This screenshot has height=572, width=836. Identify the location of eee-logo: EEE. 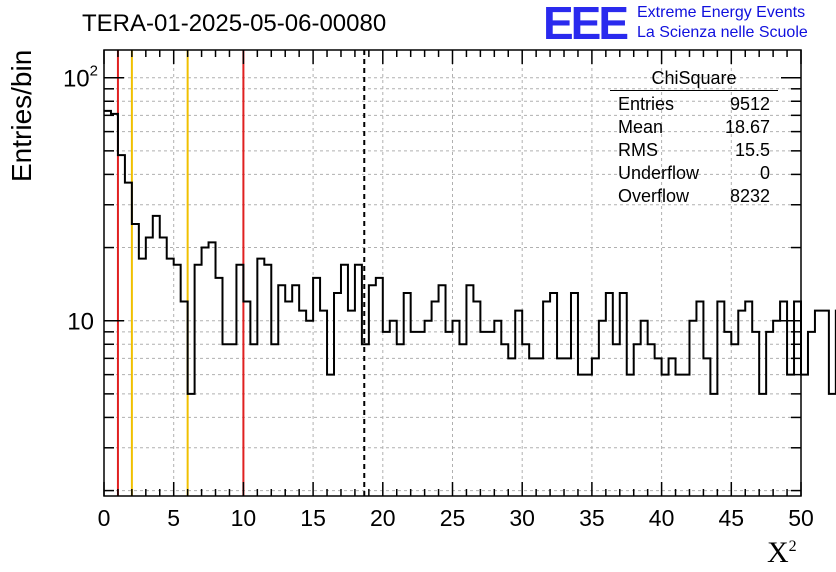
(586, 24).